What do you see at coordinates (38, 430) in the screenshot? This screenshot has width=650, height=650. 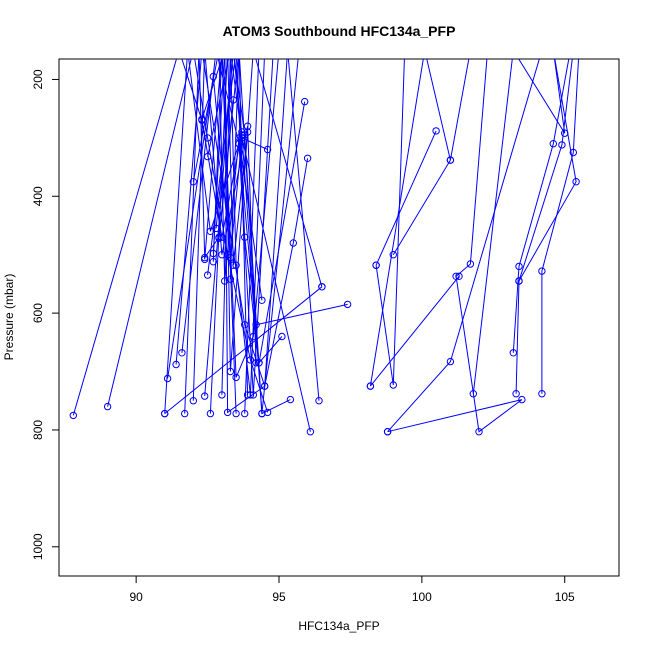 I see `y-tick-label: 800` at bounding box center [38, 430].